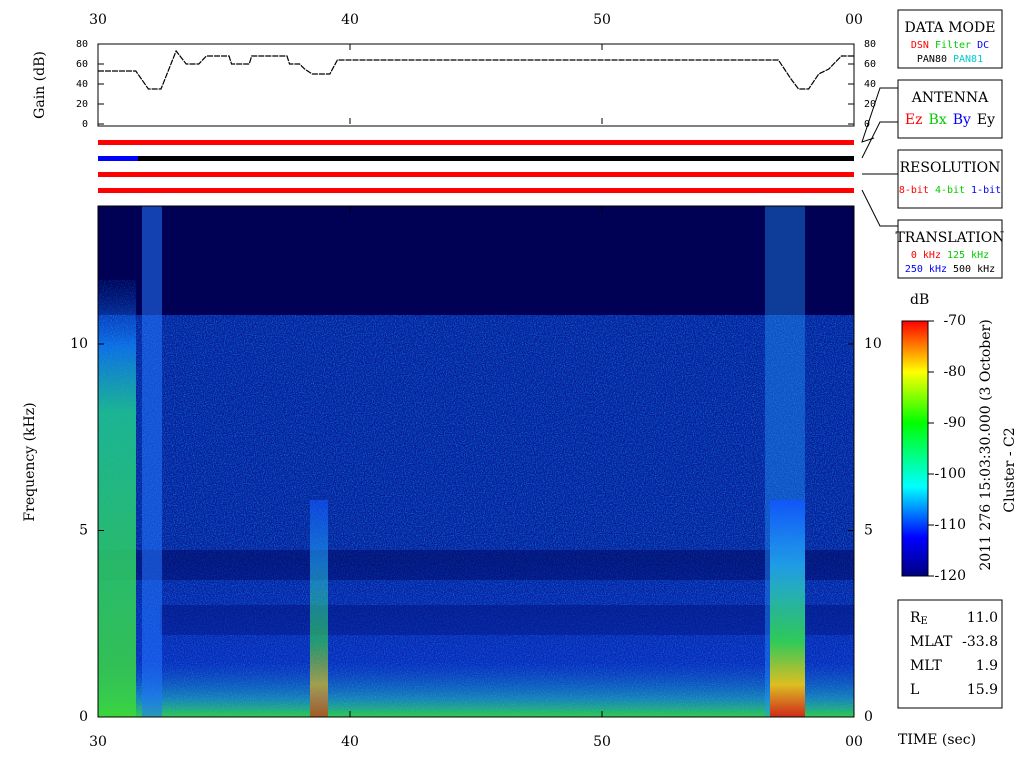 The height and width of the screenshot is (768, 1024). What do you see at coordinates (476, 142) in the screenshot?
I see `data-mode-bar` at bounding box center [476, 142].